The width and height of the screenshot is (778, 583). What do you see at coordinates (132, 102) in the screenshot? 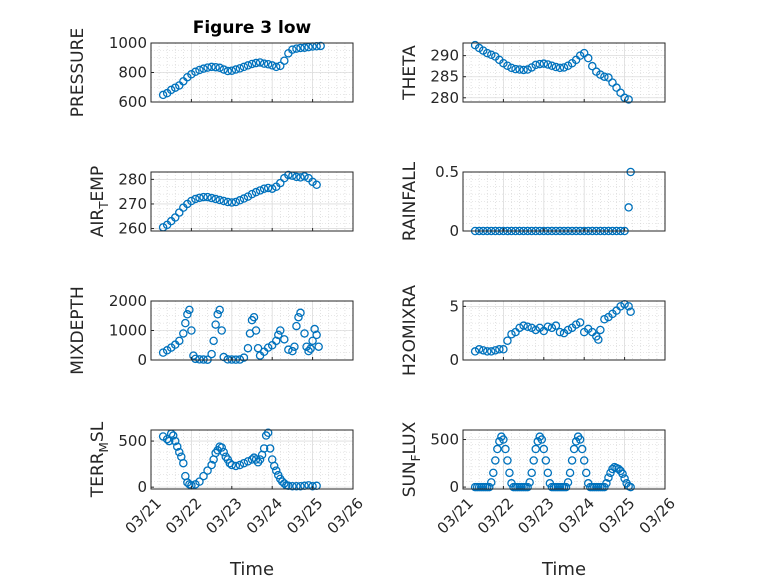
I see `y-tick-label: 600` at bounding box center [132, 102].